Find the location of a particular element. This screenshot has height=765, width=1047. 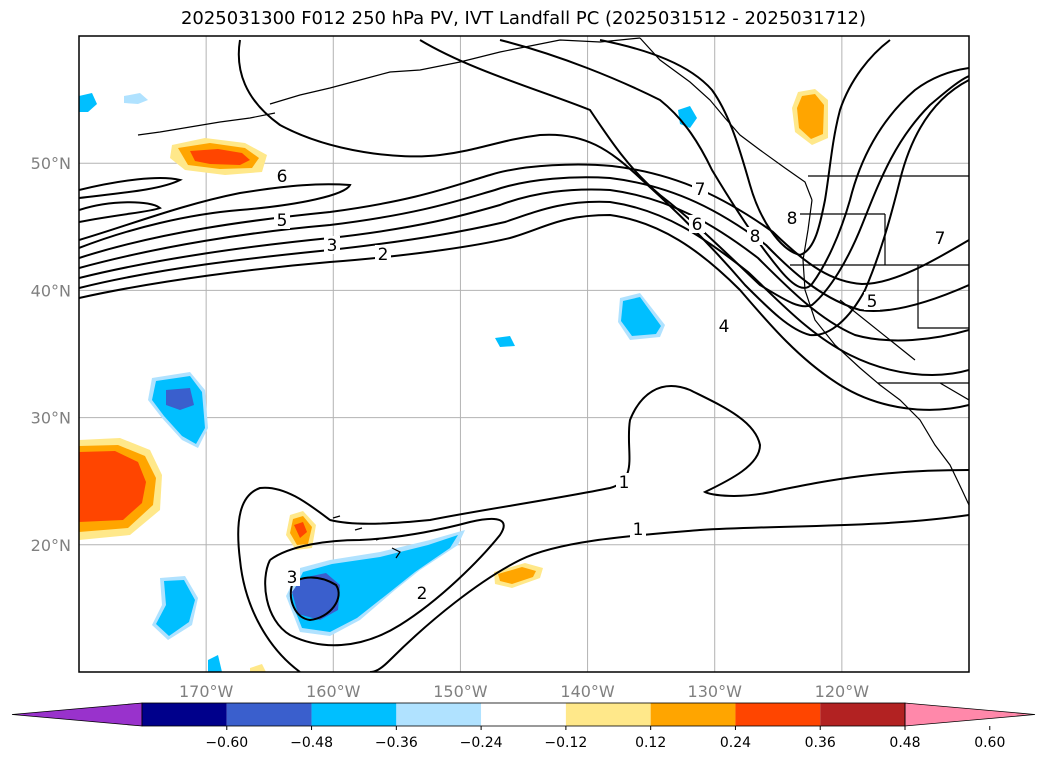

latitude-tick-label: 40°N is located at coordinates (51, 290).